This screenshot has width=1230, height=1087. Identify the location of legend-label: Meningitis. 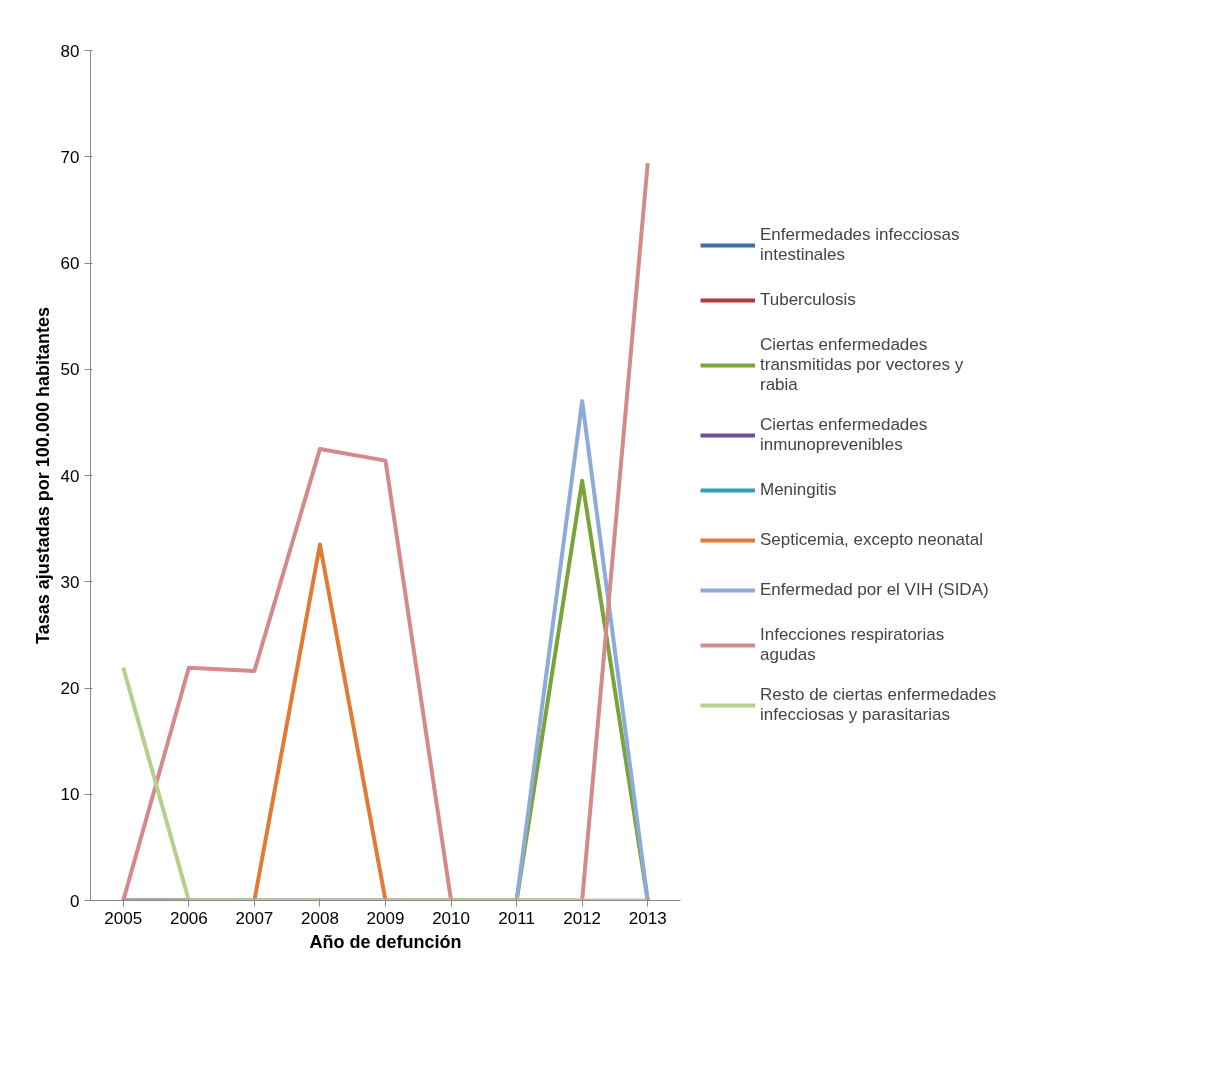
(798, 490).